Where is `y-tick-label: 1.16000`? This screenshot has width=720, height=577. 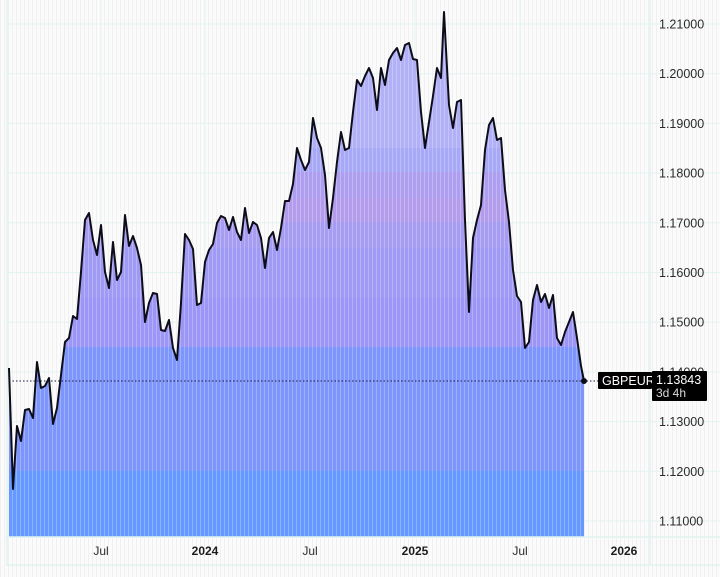 y-tick-label: 1.16000 is located at coordinates (681, 273).